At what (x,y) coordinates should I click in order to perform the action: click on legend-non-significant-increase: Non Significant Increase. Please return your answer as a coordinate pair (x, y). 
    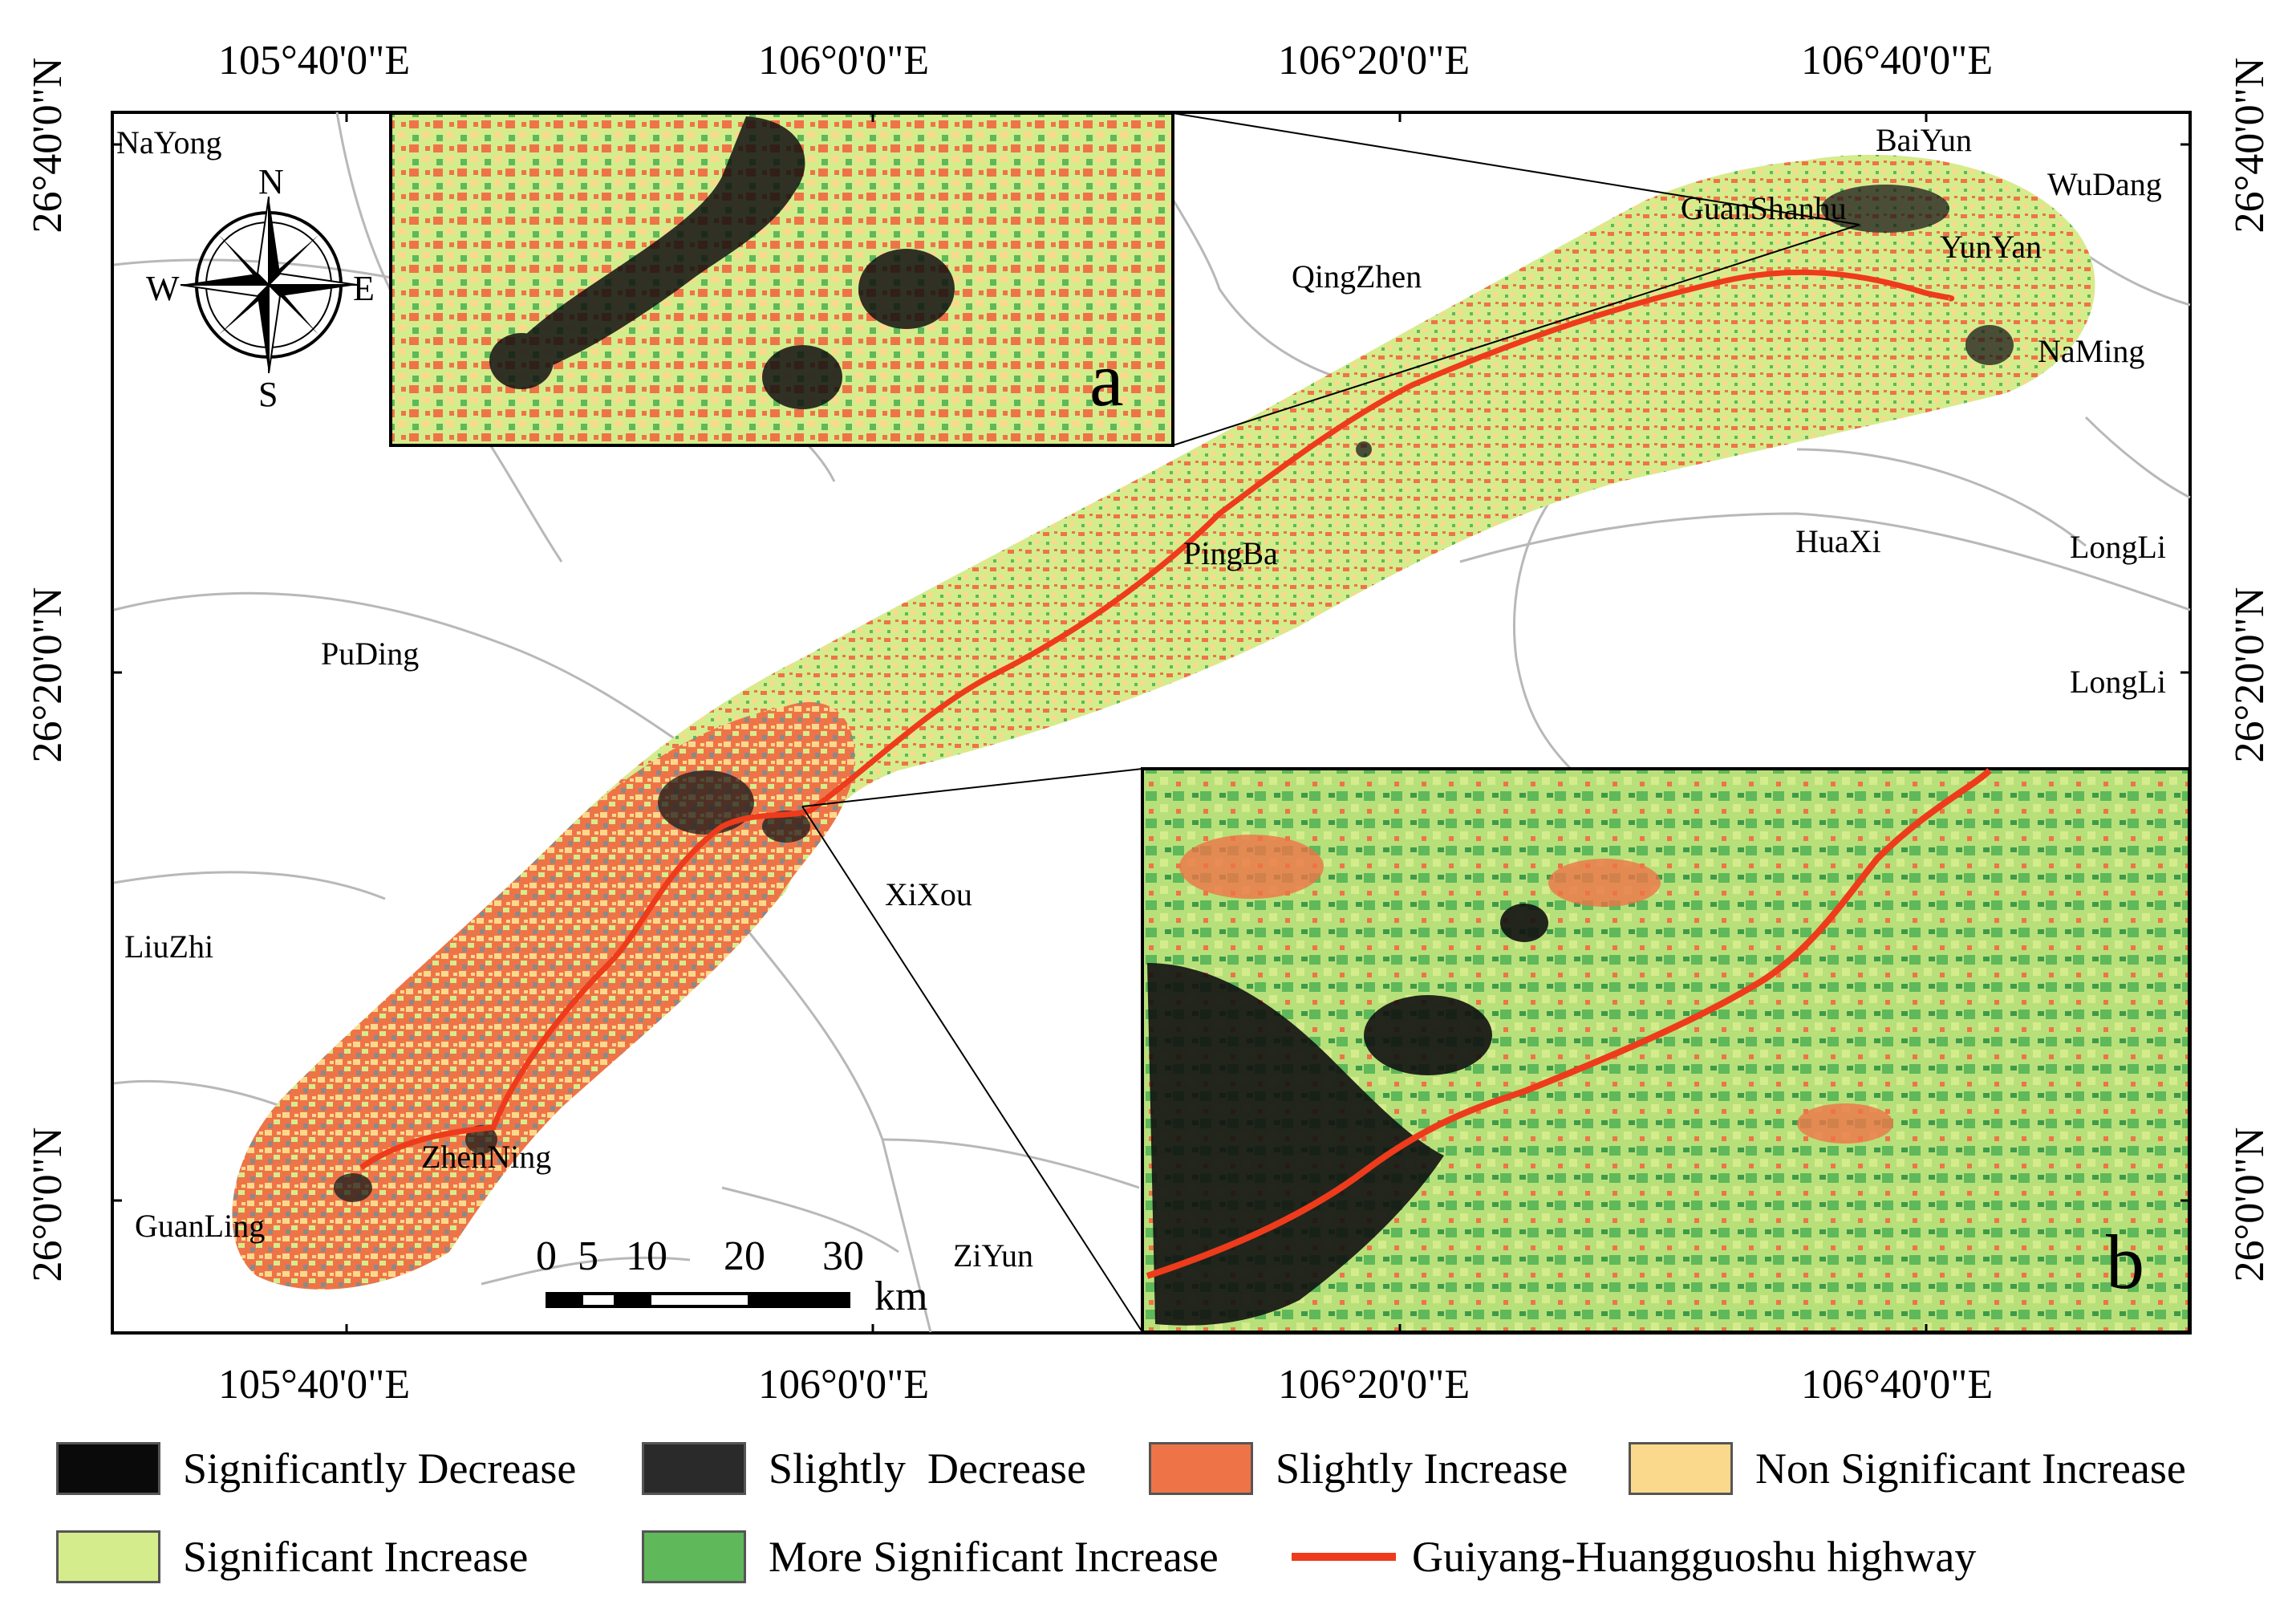
    Looking at the image, I should click on (1907, 1468).